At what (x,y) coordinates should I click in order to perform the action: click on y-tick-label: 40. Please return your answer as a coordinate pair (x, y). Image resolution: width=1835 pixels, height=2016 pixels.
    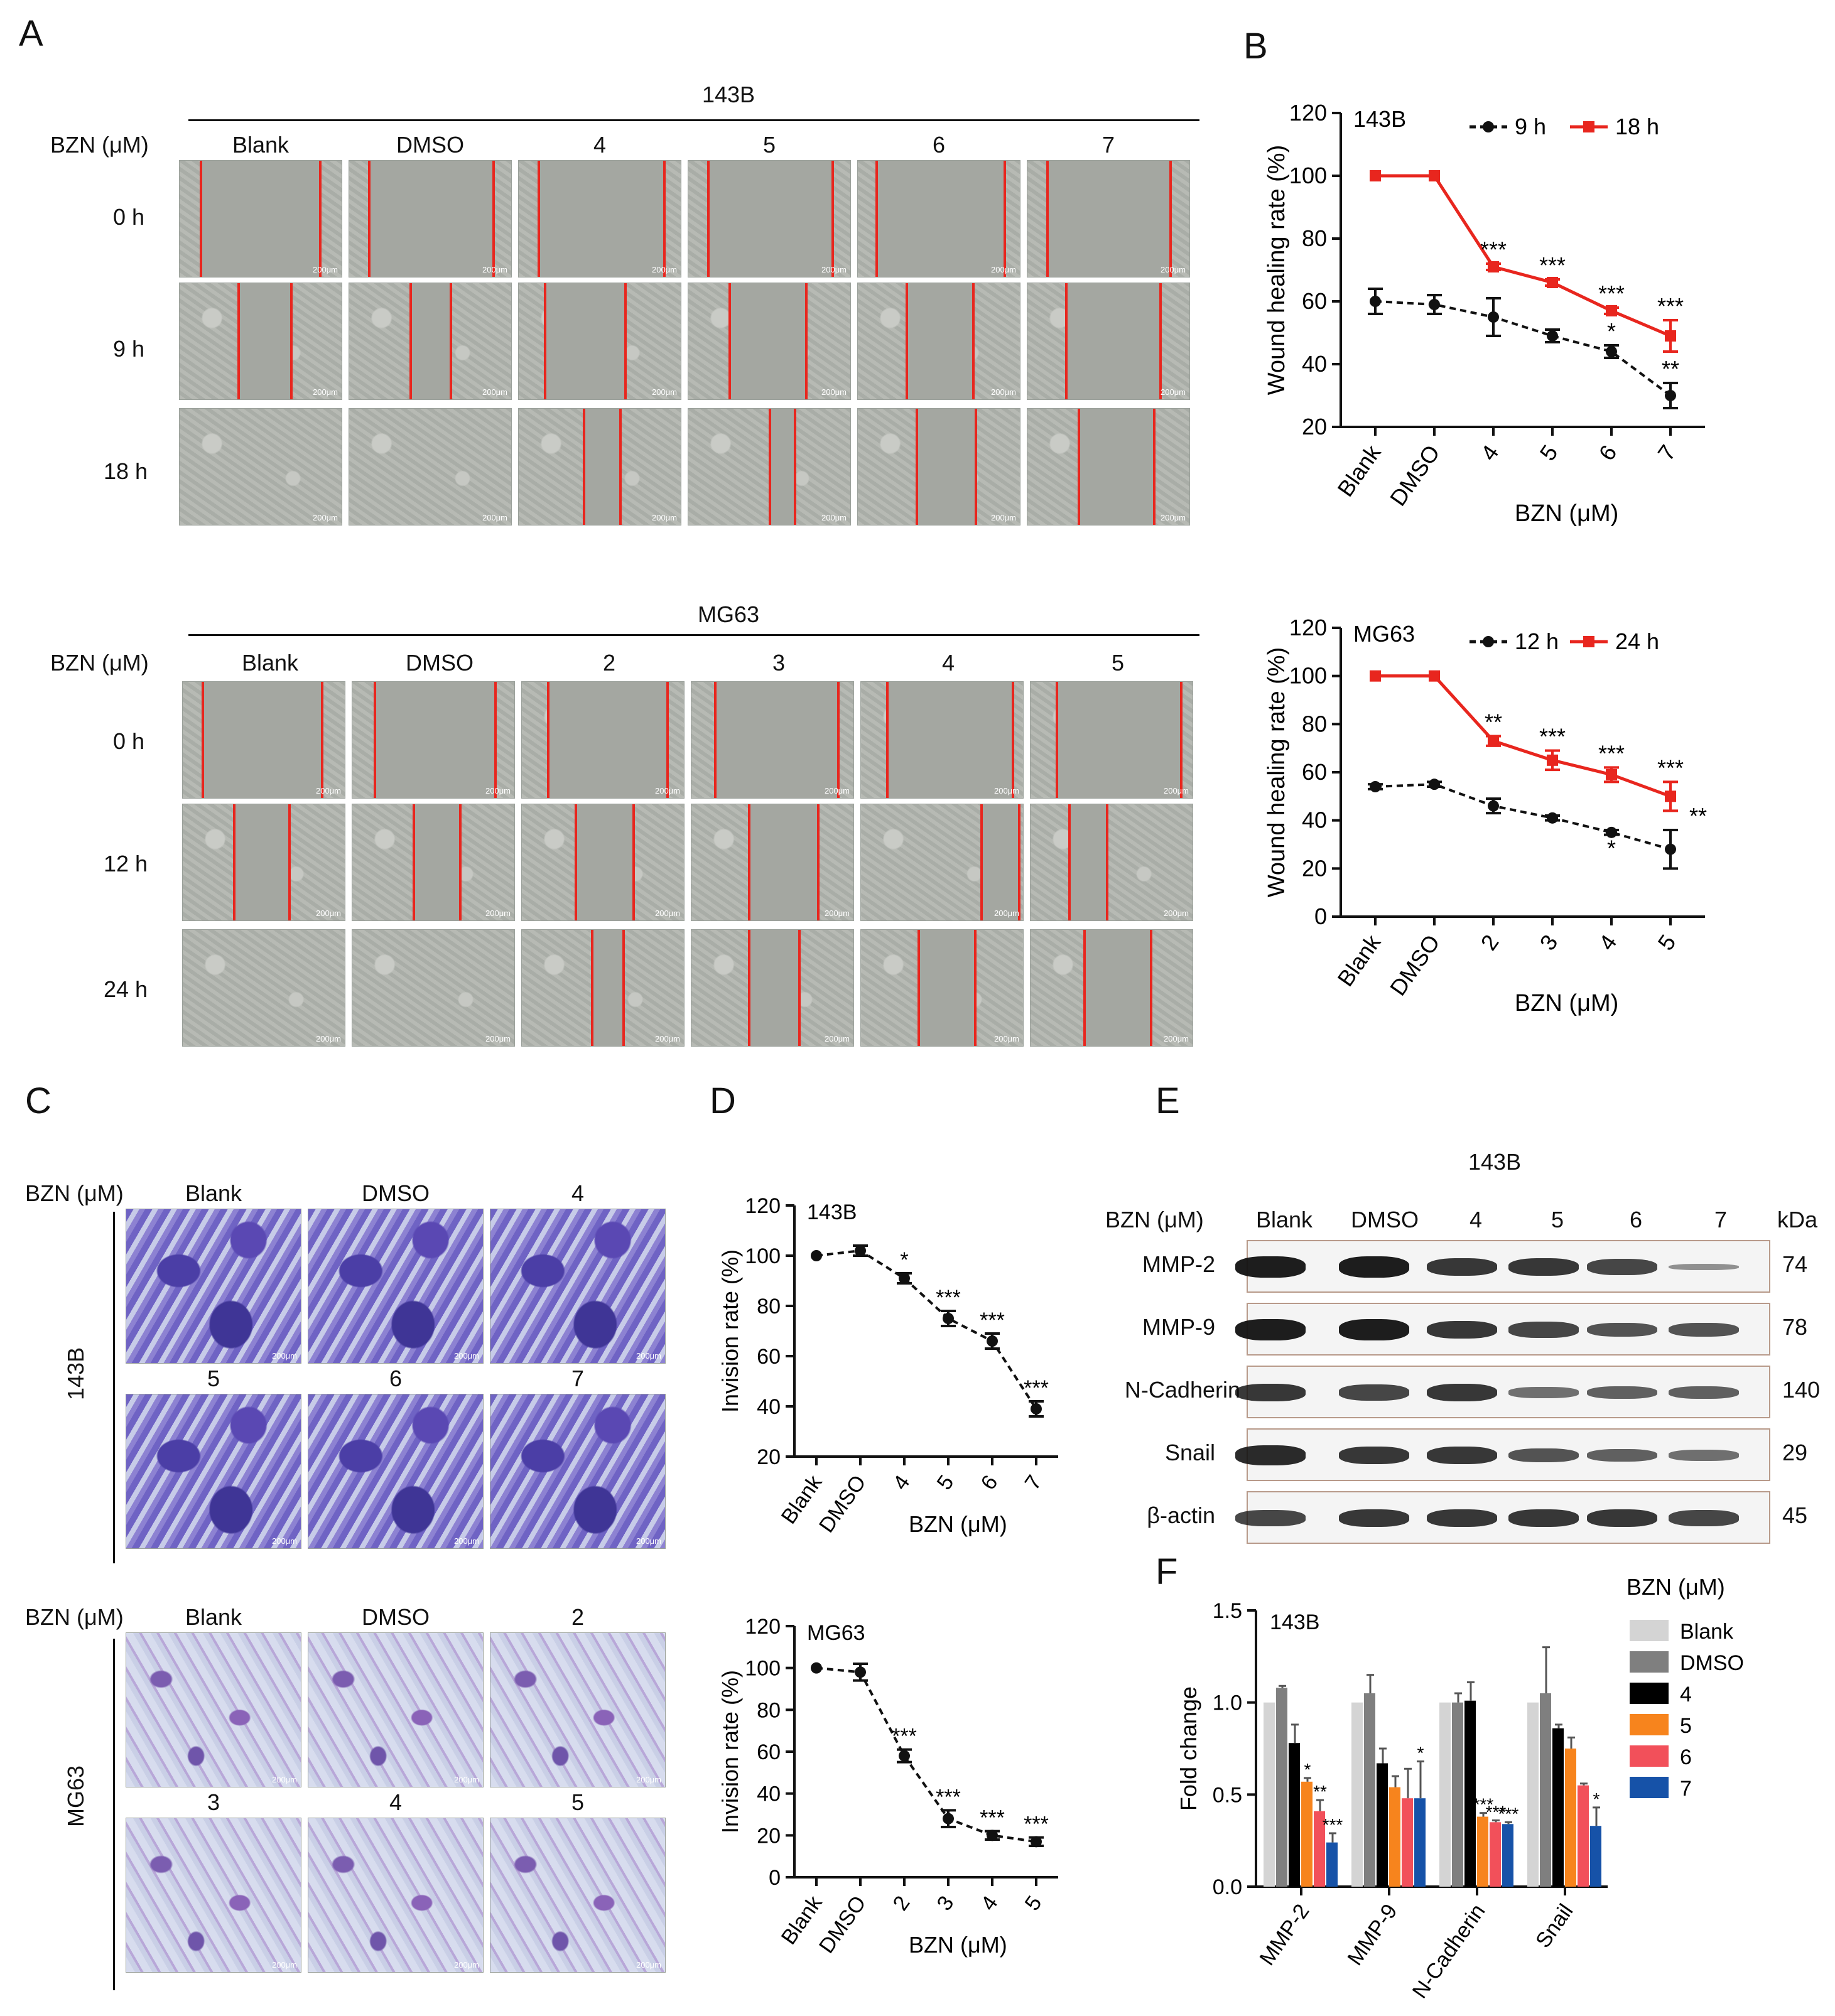
    Looking at the image, I should click on (769, 1407).